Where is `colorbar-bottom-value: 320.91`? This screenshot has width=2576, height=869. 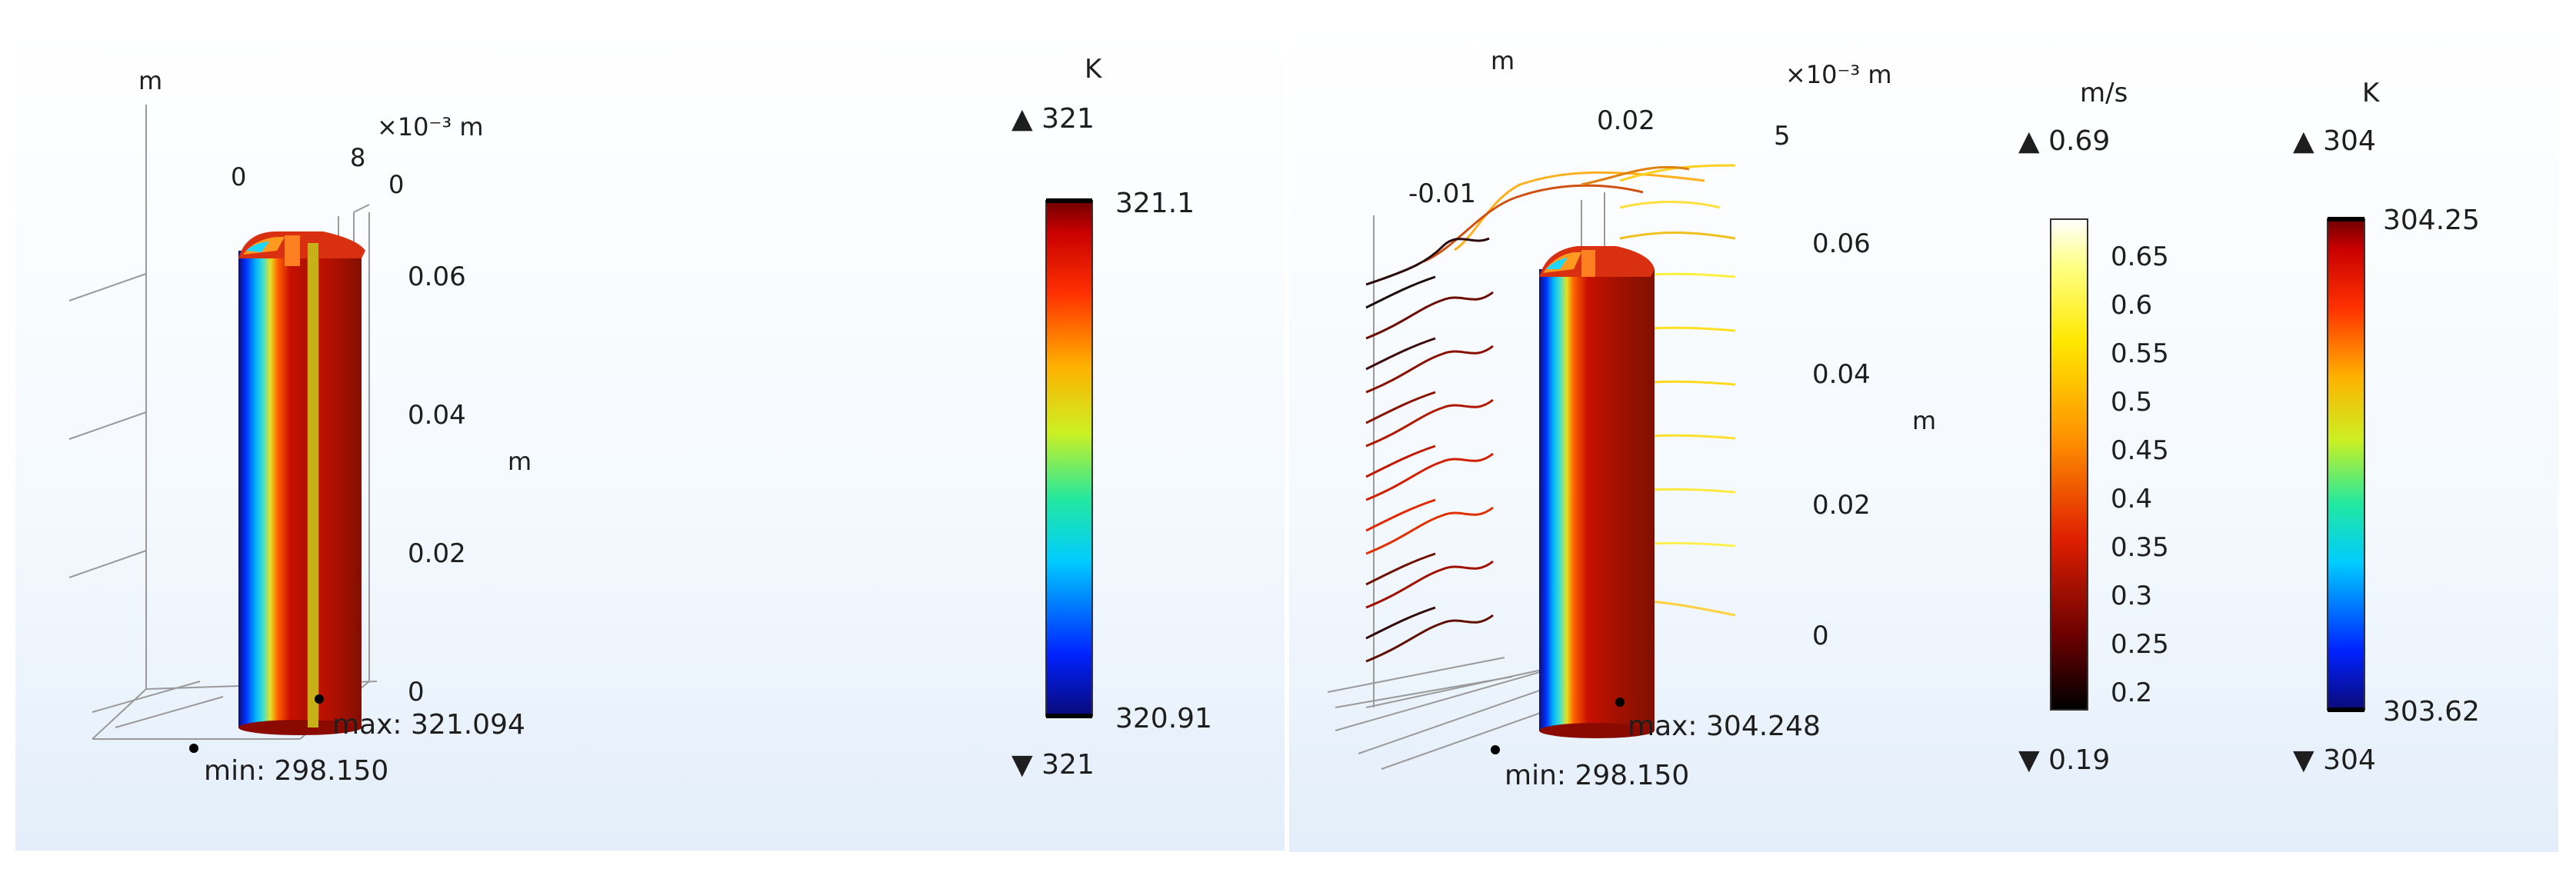 colorbar-bottom-value: 320.91 is located at coordinates (1163, 718).